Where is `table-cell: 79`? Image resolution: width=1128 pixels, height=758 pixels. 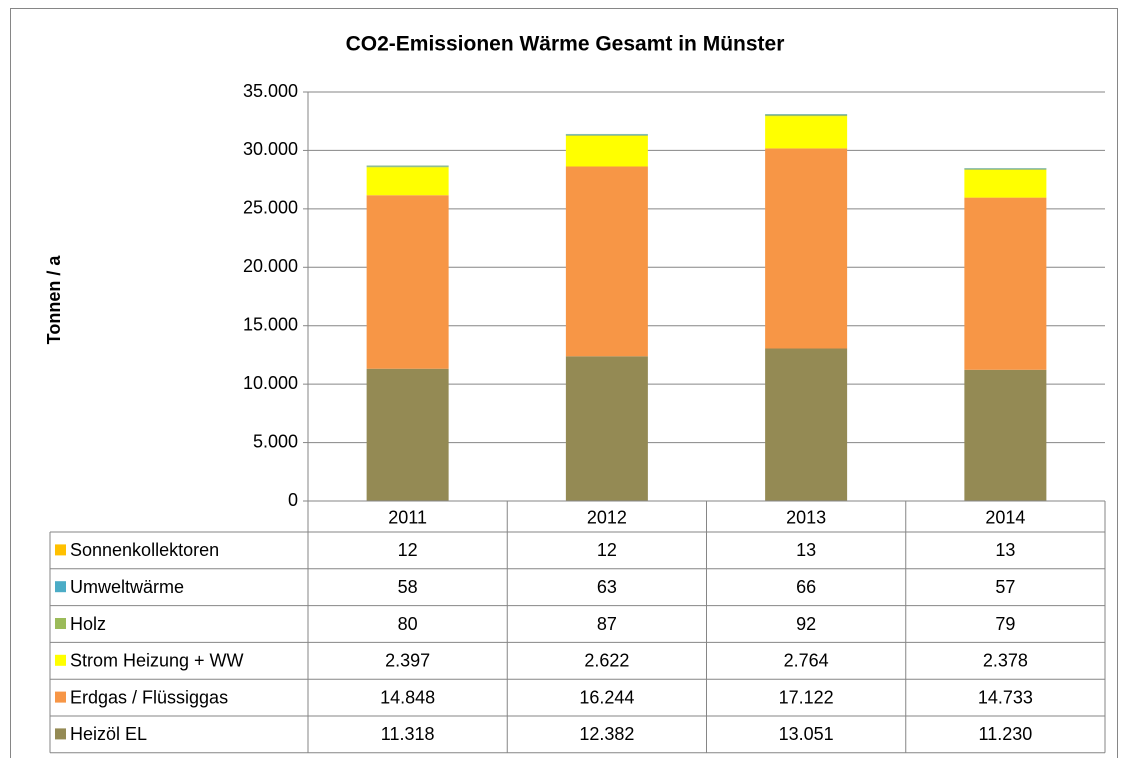 table-cell: 79 is located at coordinates (1005, 624).